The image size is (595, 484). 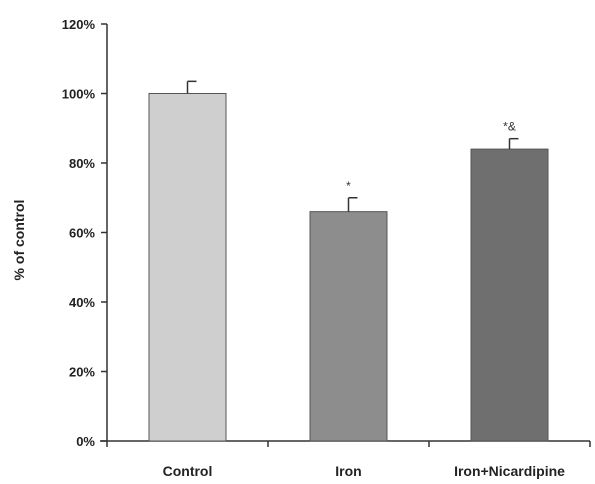 What do you see at coordinates (82, 302) in the screenshot?
I see `y-tick-label: 40%` at bounding box center [82, 302].